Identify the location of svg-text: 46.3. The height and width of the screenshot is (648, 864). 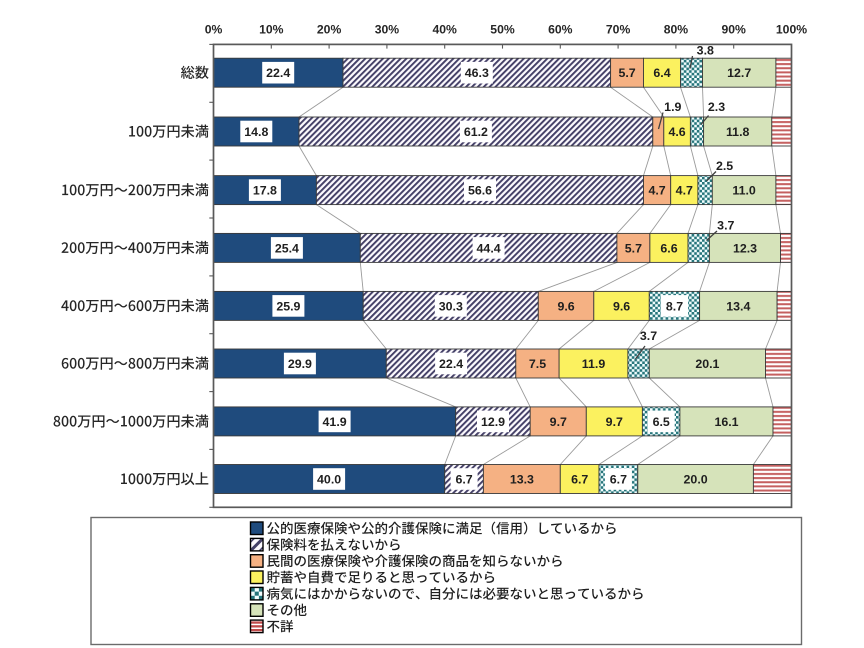
(477, 73).